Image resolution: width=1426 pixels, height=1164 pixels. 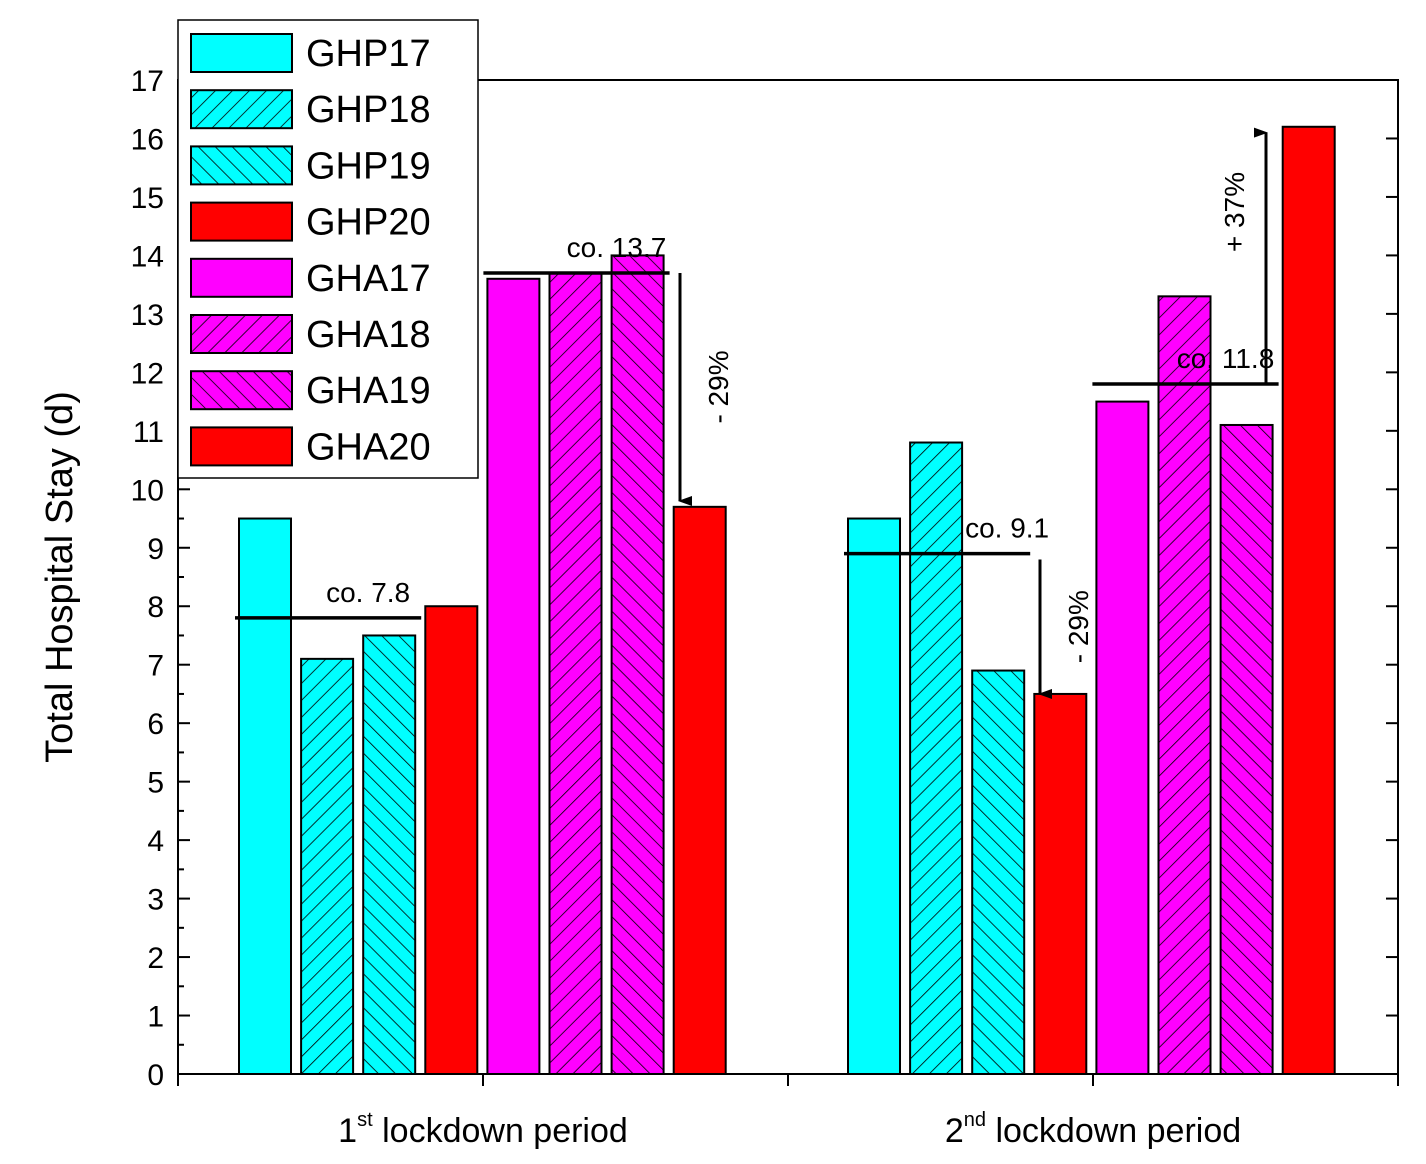 What do you see at coordinates (148, 432) in the screenshot?
I see `y-tick-label: 11` at bounding box center [148, 432].